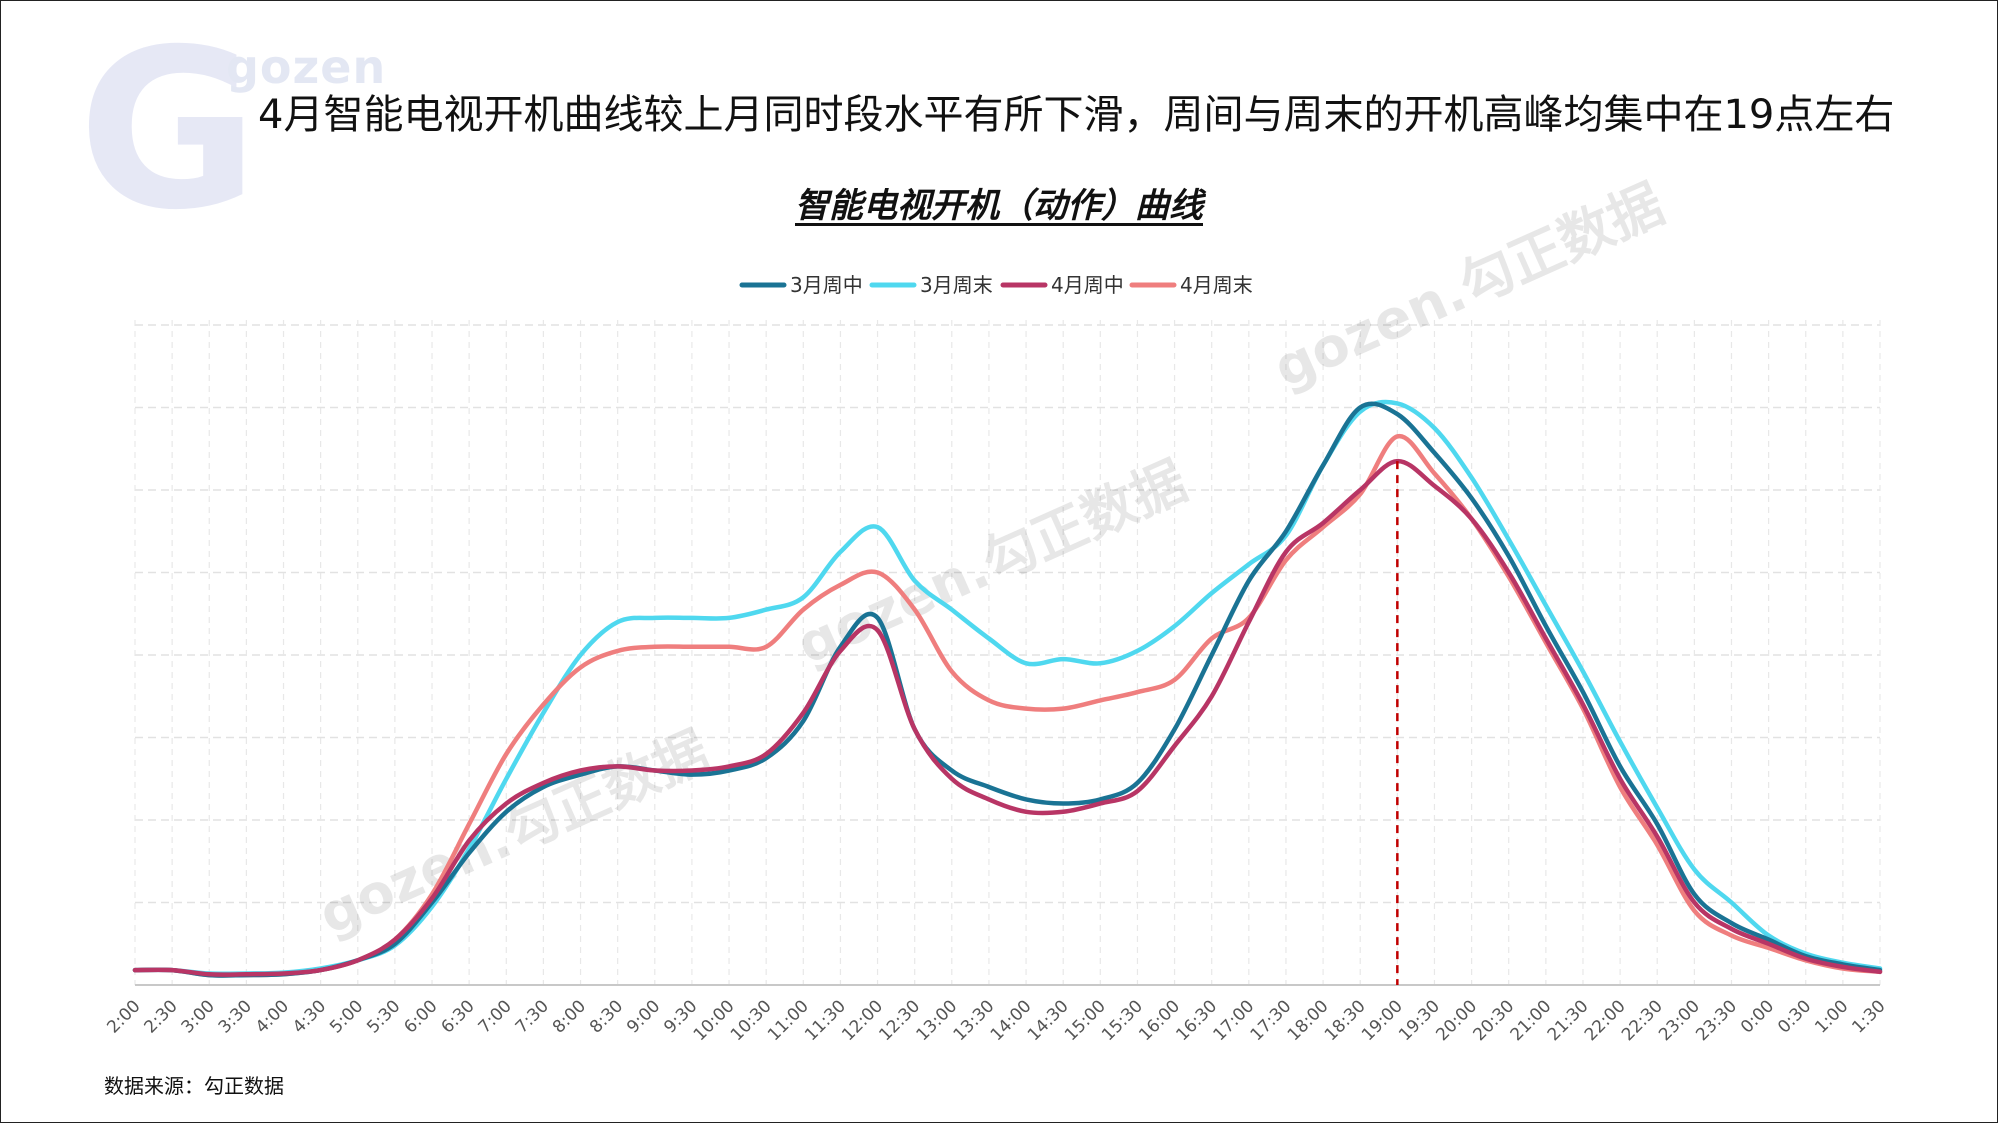 The image size is (2000, 1125). What do you see at coordinates (1048, 1020) in the screenshot?
I see `x-tick-label: 14:30` at bounding box center [1048, 1020].